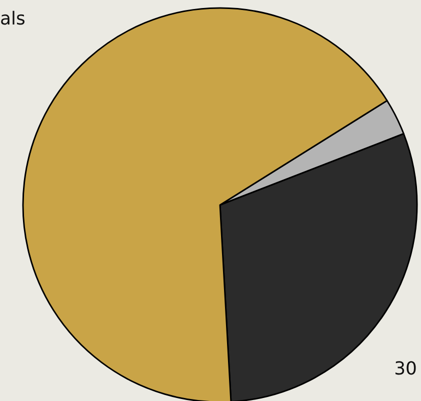 This screenshot has width=421, height=401. Describe the element at coordinates (405, 369) in the screenshot. I see `data-label: 30` at that location.